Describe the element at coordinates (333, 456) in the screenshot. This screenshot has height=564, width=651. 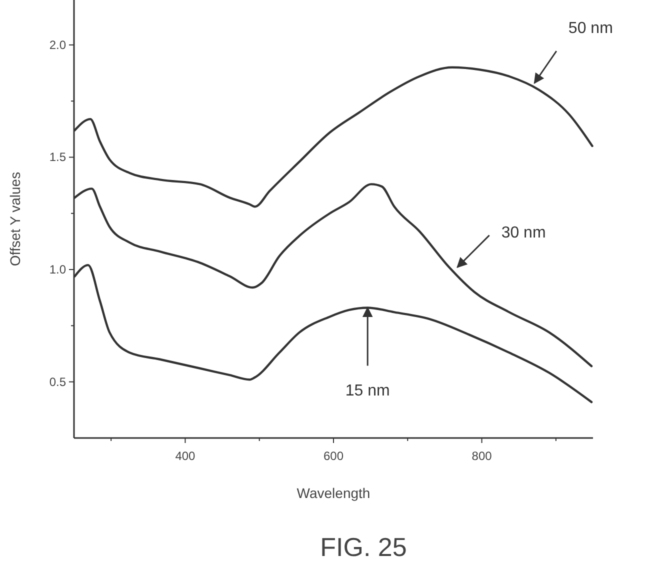
I see `x-tick-label: 600` at that location.